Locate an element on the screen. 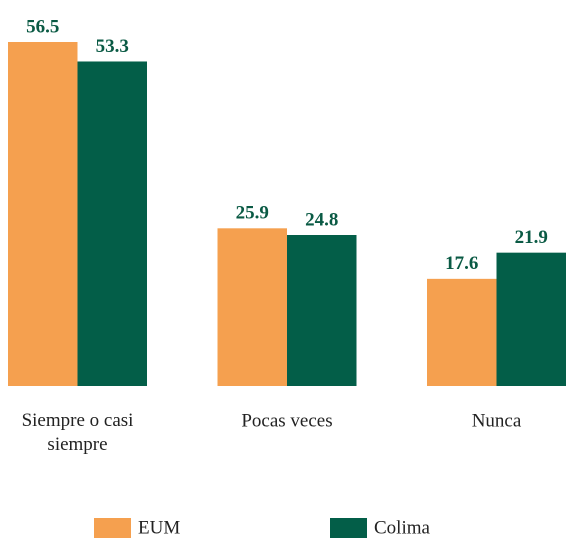  value-label: 53.3 is located at coordinates (112, 46).